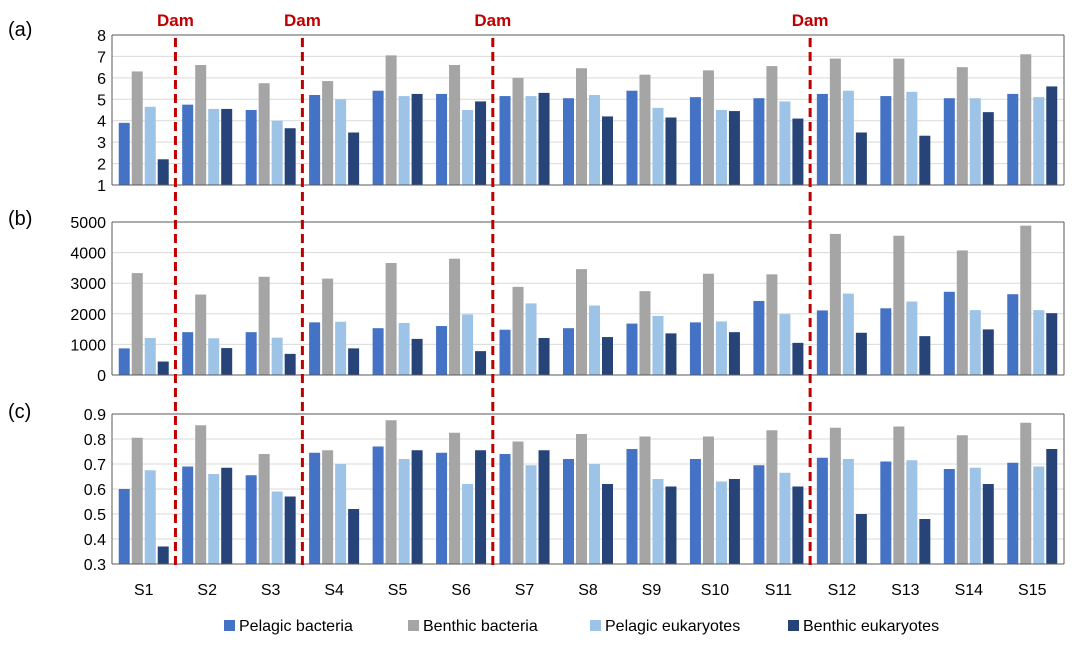 Image resolution: width=1081 pixels, height=647 pixels. Describe the element at coordinates (207, 590) in the screenshot. I see `x-tick-label: S2` at that location.